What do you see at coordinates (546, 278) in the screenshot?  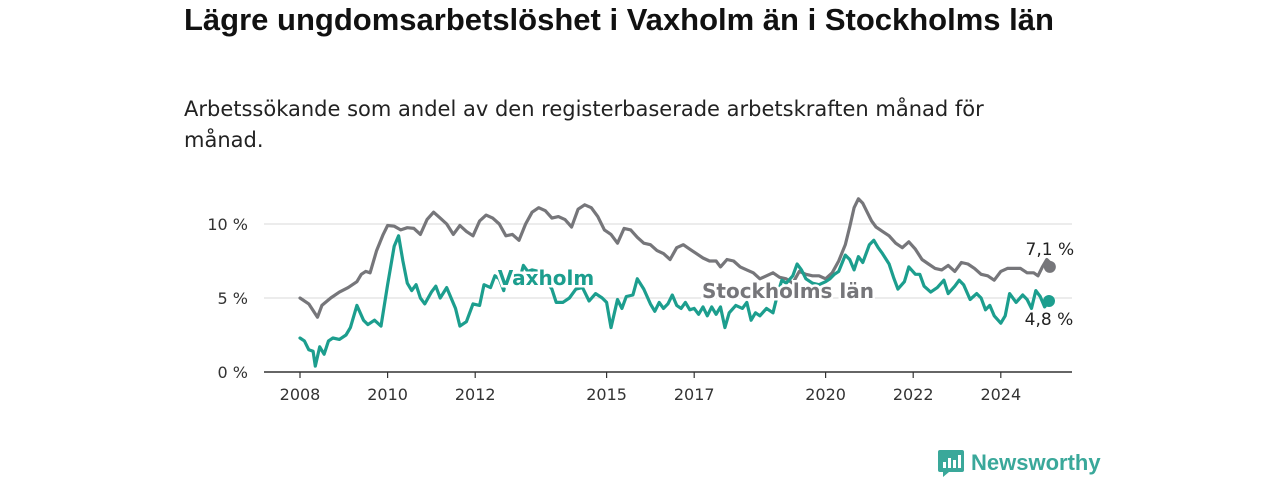 I see `series-label-vaxholm: Vaxholm` at bounding box center [546, 278].